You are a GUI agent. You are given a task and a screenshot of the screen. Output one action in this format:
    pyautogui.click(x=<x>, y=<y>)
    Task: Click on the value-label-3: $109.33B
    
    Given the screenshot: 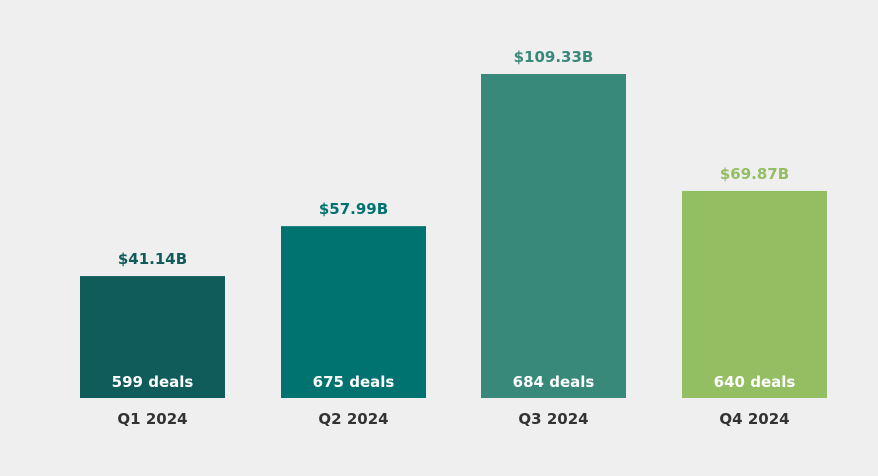 What is the action you would take?
    pyautogui.click(x=554, y=57)
    